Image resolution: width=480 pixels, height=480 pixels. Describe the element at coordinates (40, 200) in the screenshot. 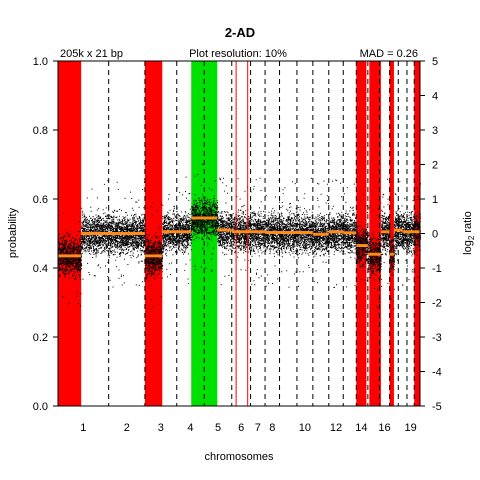

I see `y-left-tick-label-3: 0.6` at that location.